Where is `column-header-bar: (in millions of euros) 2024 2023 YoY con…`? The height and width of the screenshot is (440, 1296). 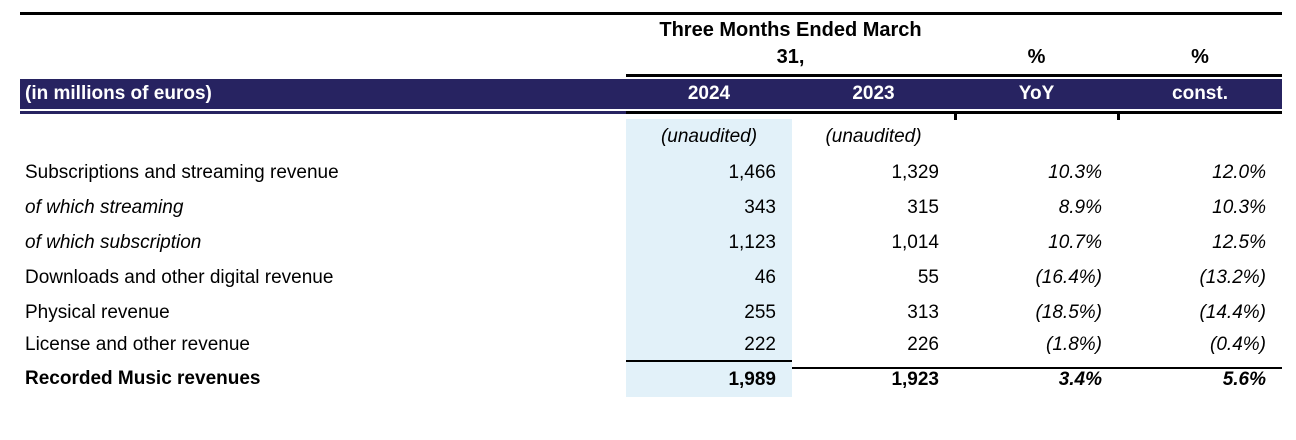
column-header-bar: (in millions of euros) 2024 2023 YoY con… is located at coordinates (651, 94).